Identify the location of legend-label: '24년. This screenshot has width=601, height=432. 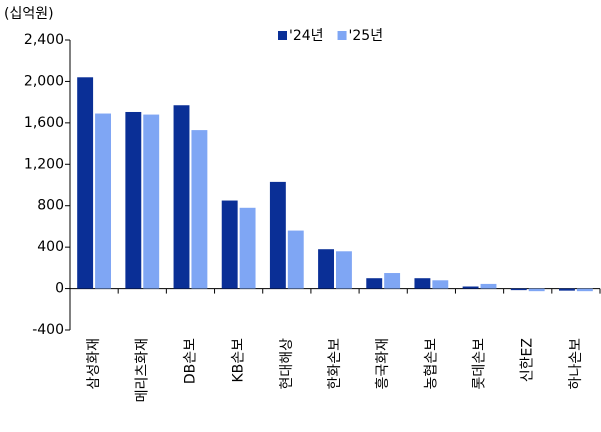
(306, 36).